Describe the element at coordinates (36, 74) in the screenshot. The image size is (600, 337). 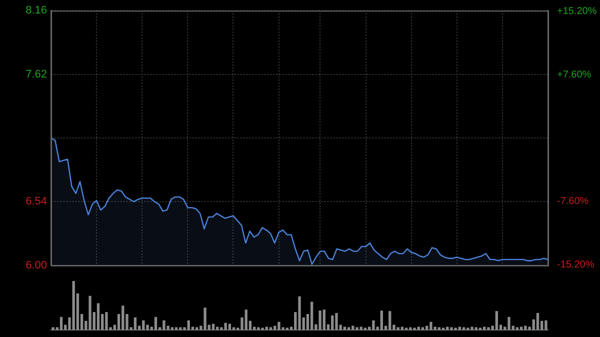
I see `y-tick-label: 7.62` at that location.